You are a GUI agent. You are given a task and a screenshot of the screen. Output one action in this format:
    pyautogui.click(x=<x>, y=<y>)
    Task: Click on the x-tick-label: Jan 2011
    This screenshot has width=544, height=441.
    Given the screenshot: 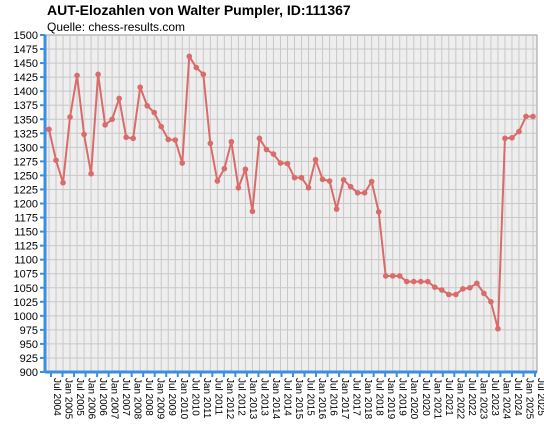 What is the action you would take?
    pyautogui.click(x=206, y=398)
    